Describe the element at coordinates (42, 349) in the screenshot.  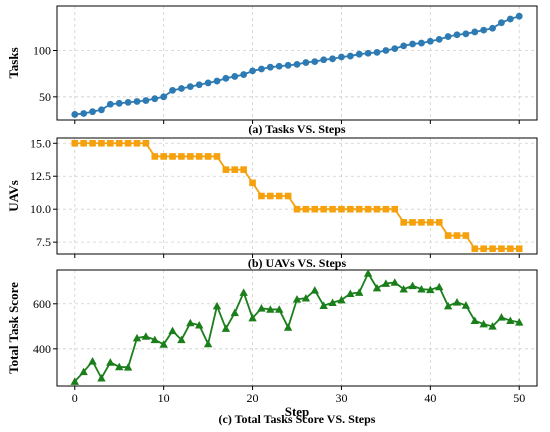
I see `y-tick-label: 400` at that location.